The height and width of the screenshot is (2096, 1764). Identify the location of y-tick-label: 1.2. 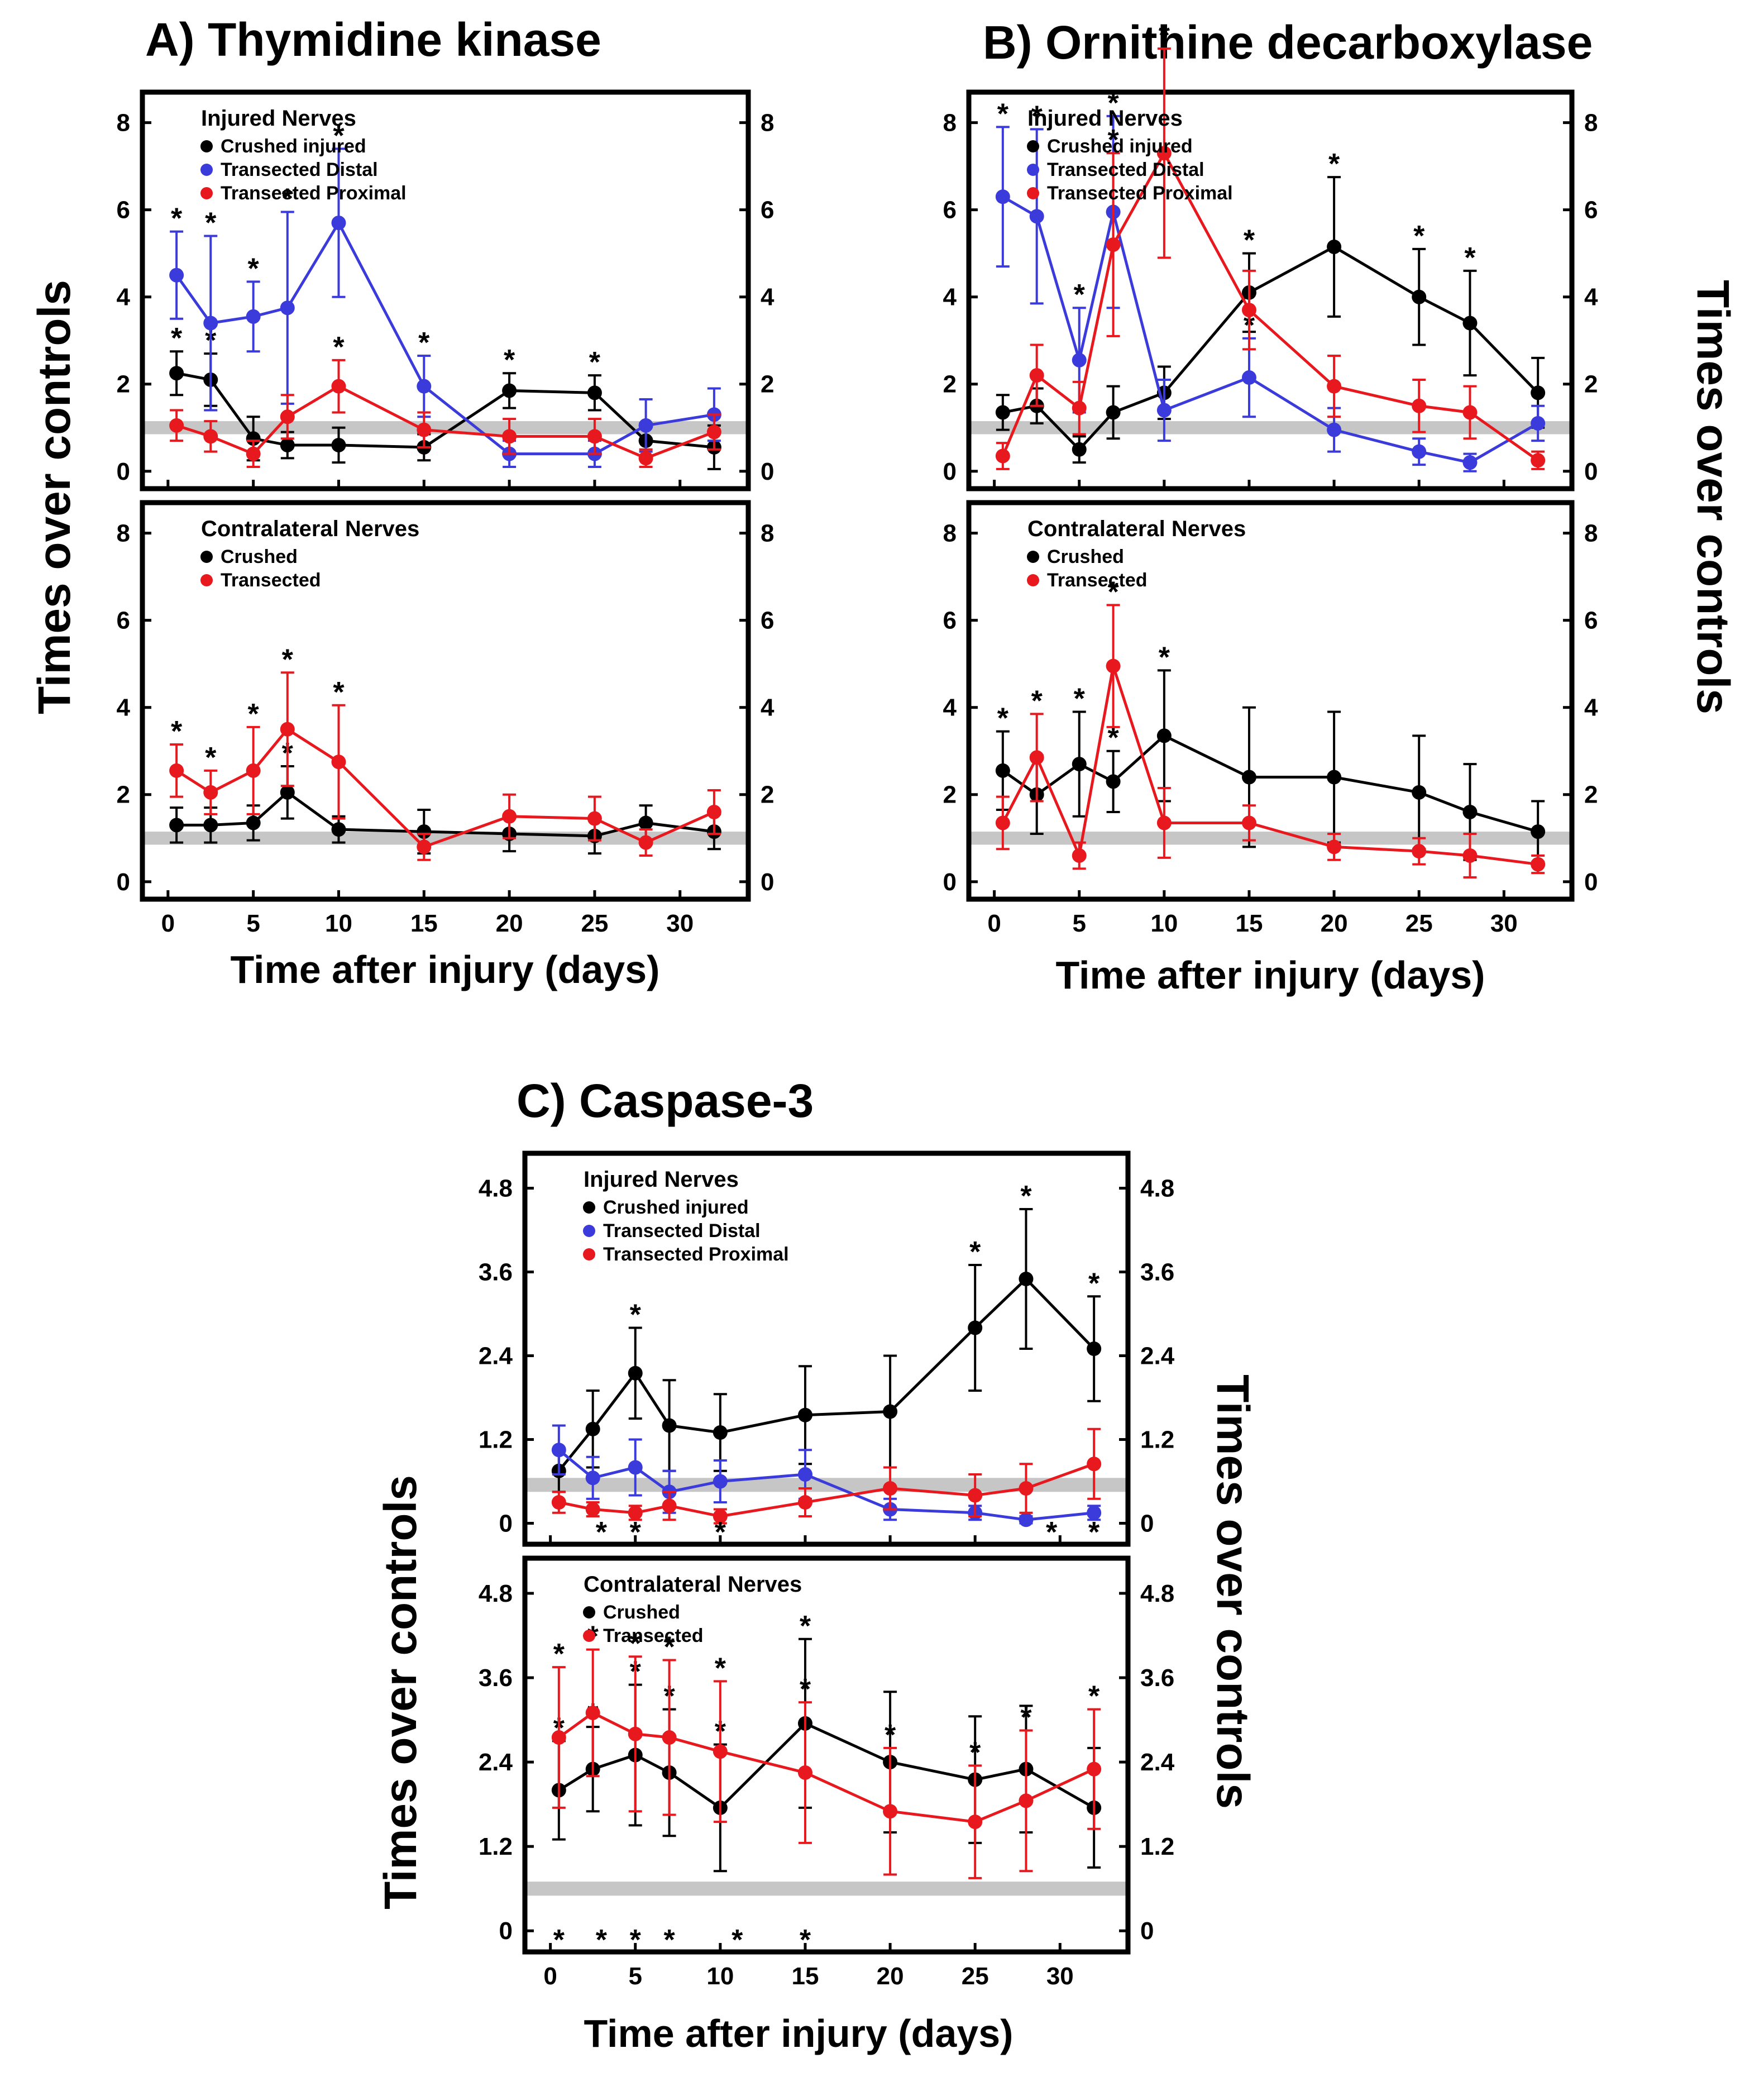
(496, 1846).